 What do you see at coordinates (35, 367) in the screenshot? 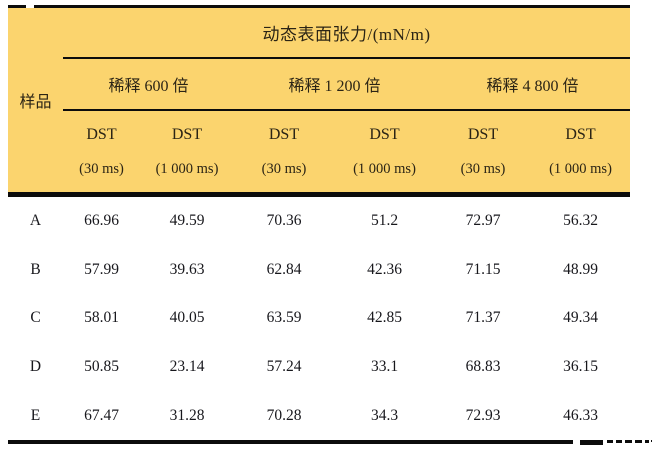
I see `sample-label: D` at bounding box center [35, 367].